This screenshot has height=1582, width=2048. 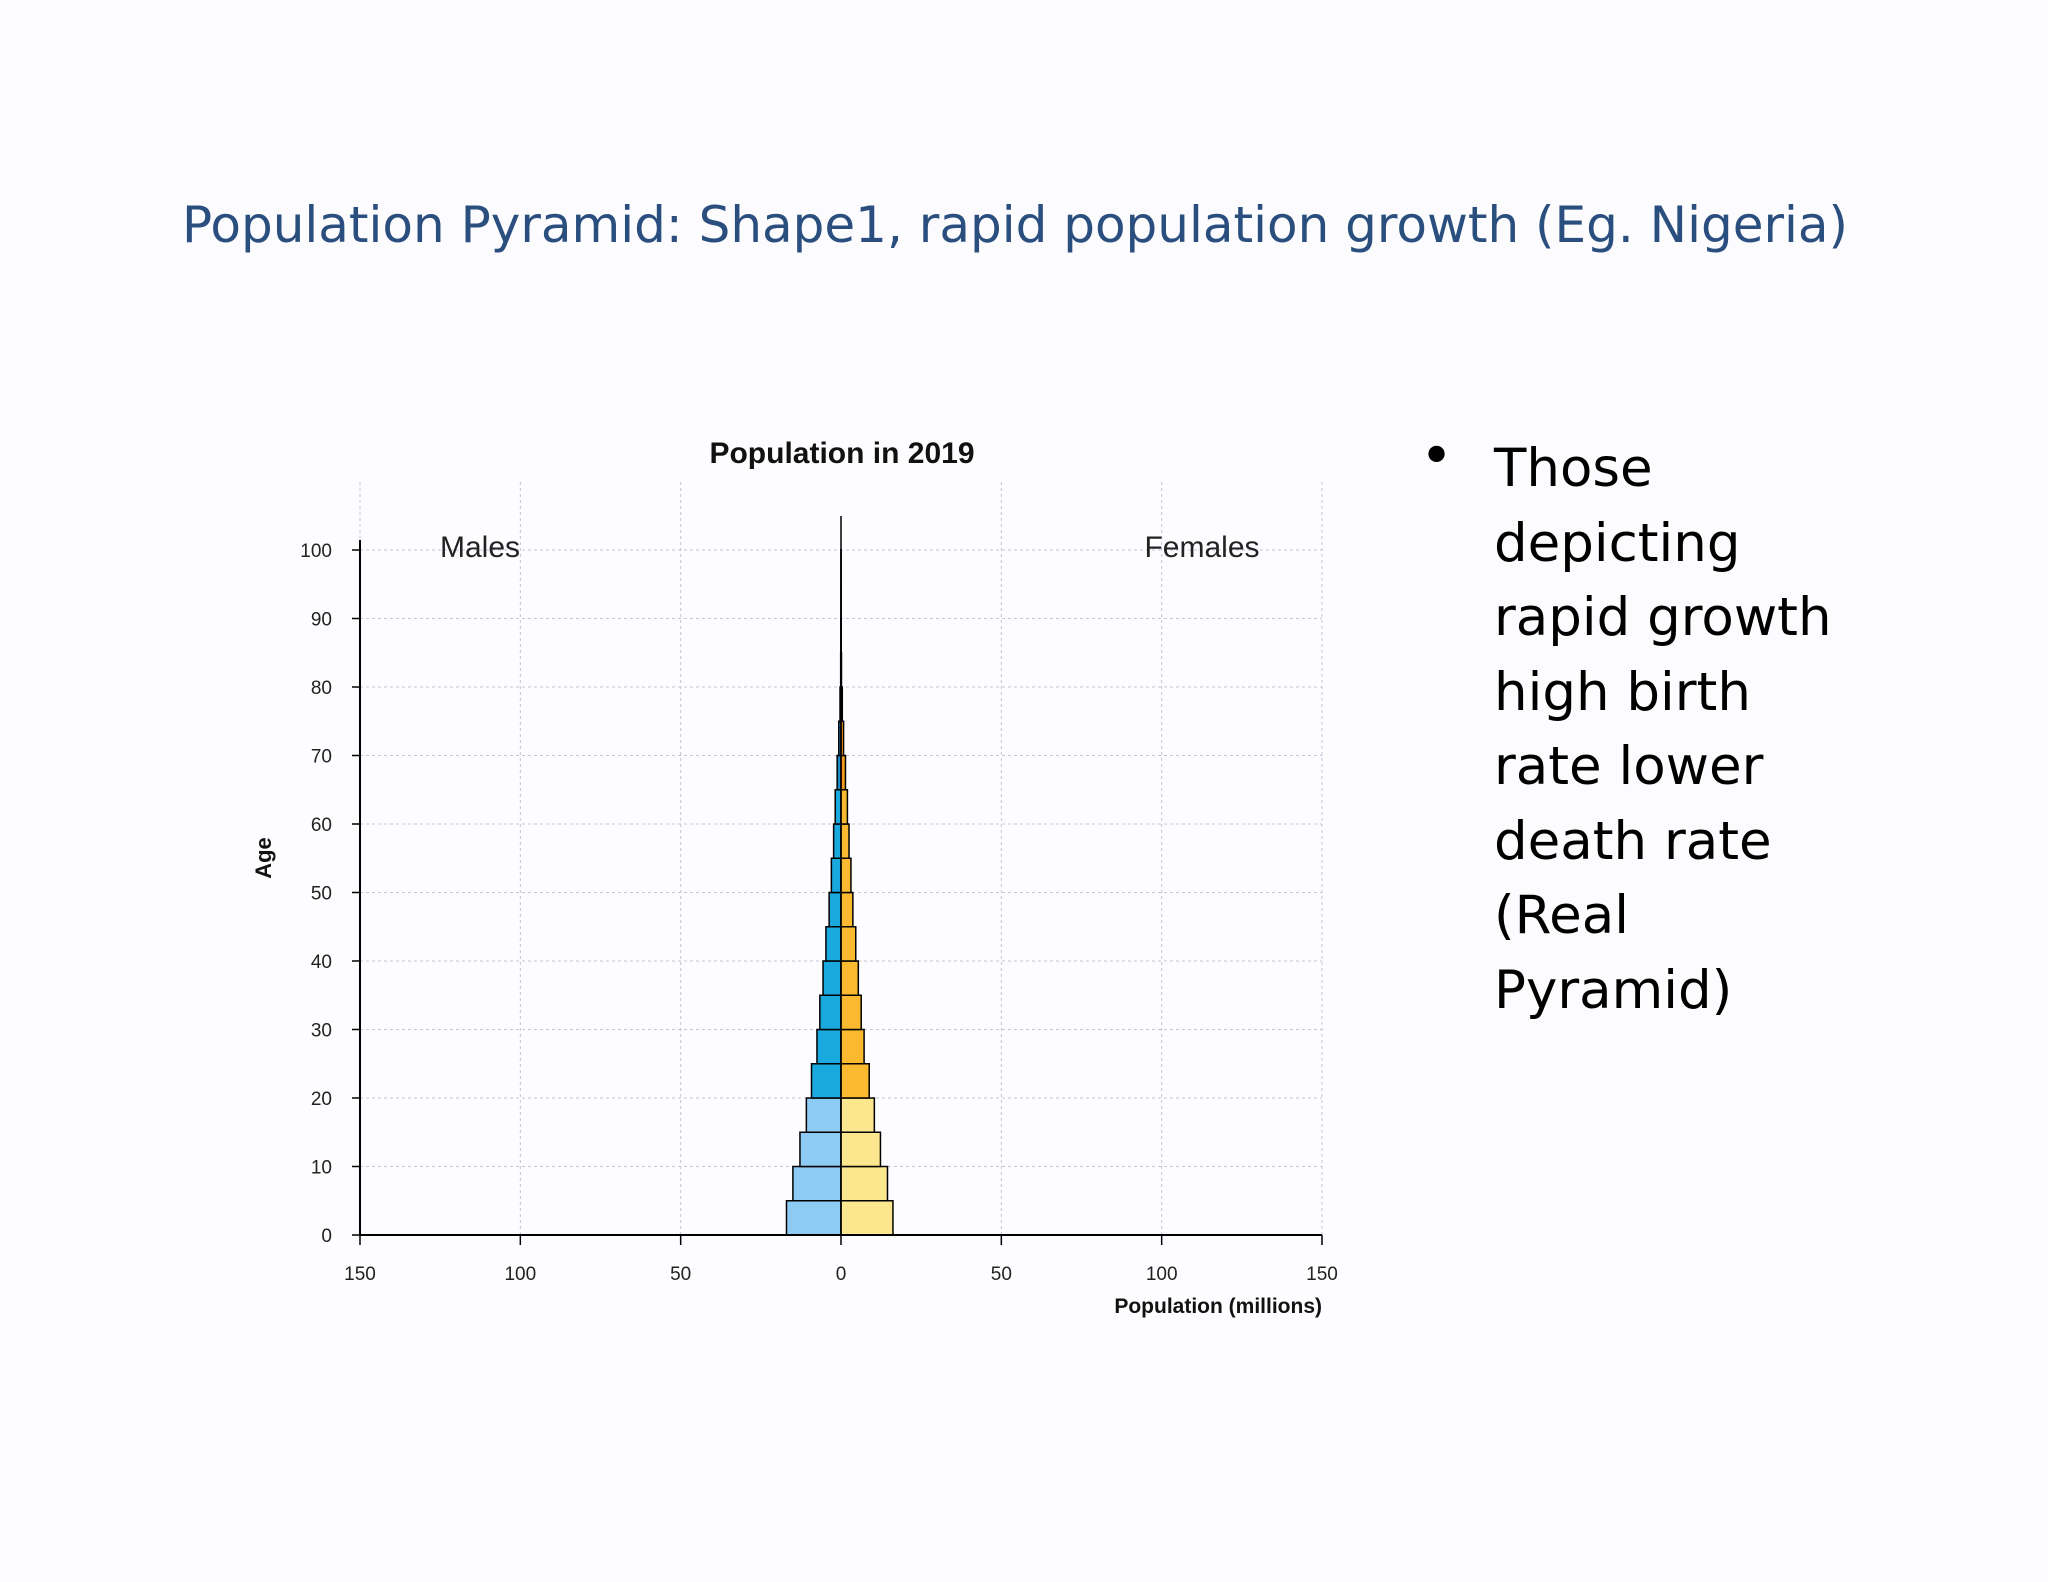 I want to click on y-tick-label: 100, so click(x=316, y=551).